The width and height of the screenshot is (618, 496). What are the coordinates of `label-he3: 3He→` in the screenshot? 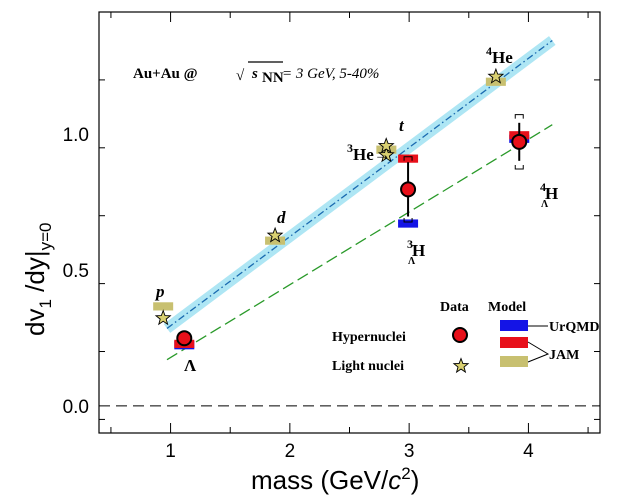 It's located at (369, 152).